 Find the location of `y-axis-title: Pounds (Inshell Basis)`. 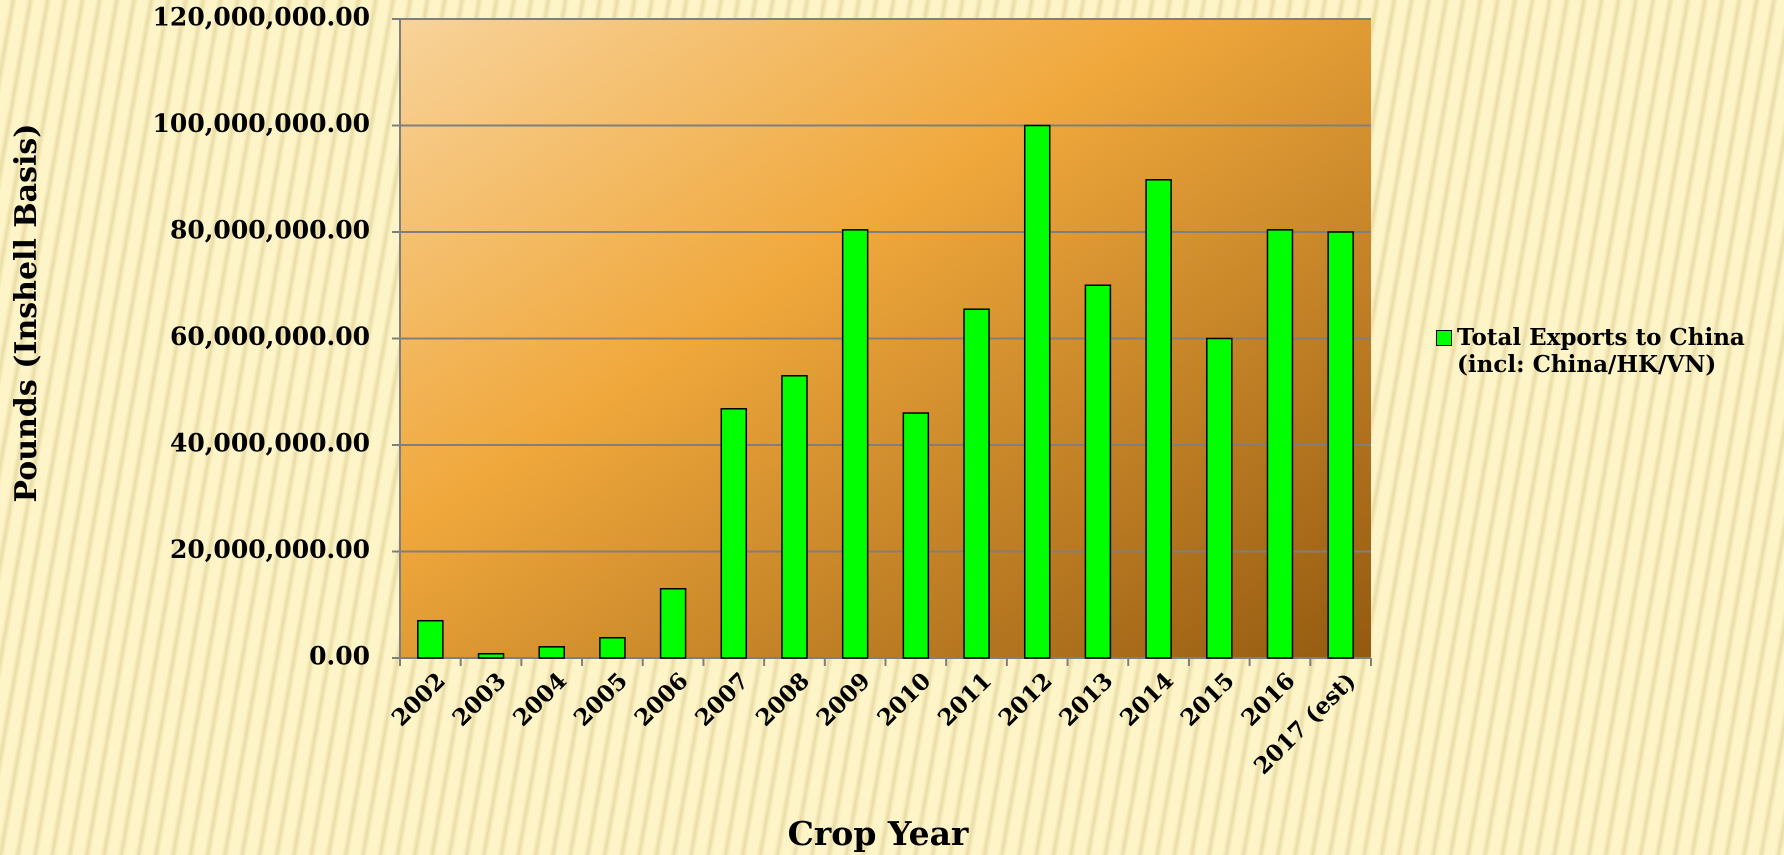

y-axis-title: Pounds (Inshell Basis) is located at coordinates (26, 313).